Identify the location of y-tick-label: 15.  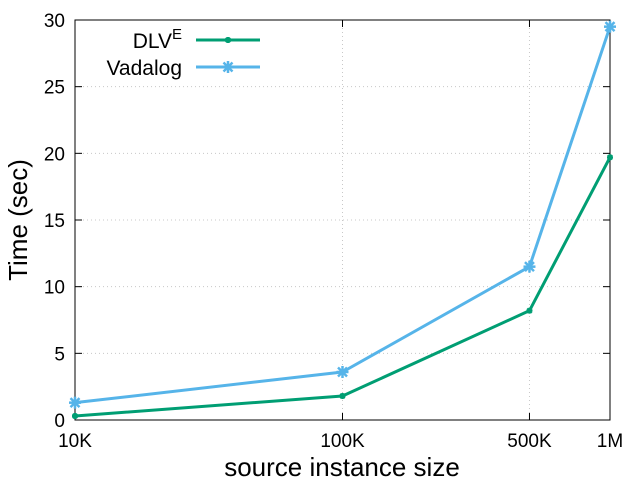
(54, 221).